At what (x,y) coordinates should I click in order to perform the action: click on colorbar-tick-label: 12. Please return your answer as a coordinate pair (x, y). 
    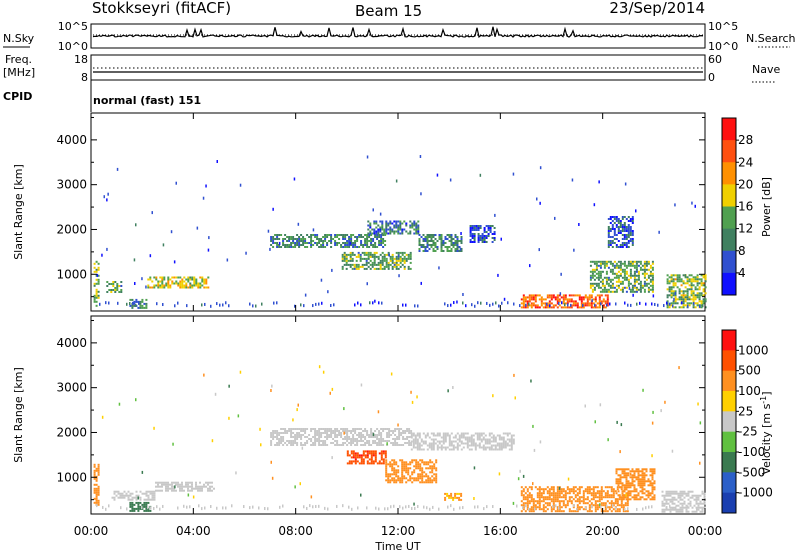
    Looking at the image, I should click on (745, 229).